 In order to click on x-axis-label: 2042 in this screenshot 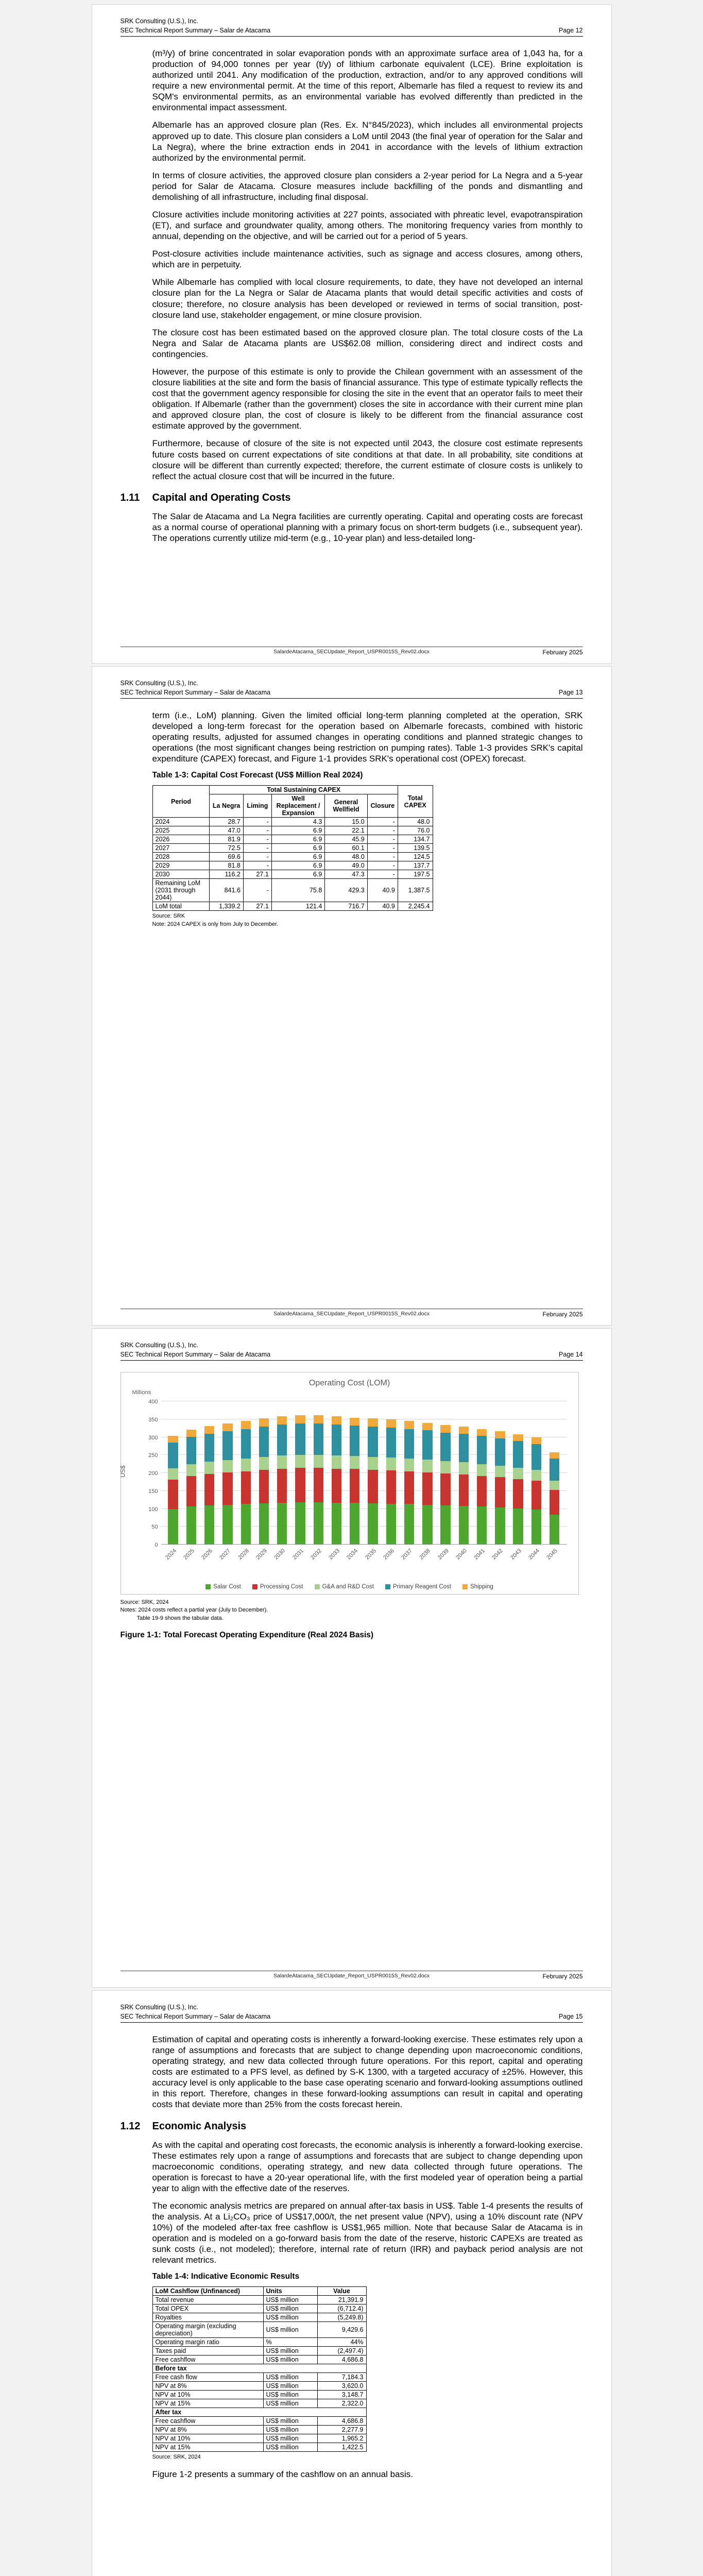, I will do `click(500, 1559)`.